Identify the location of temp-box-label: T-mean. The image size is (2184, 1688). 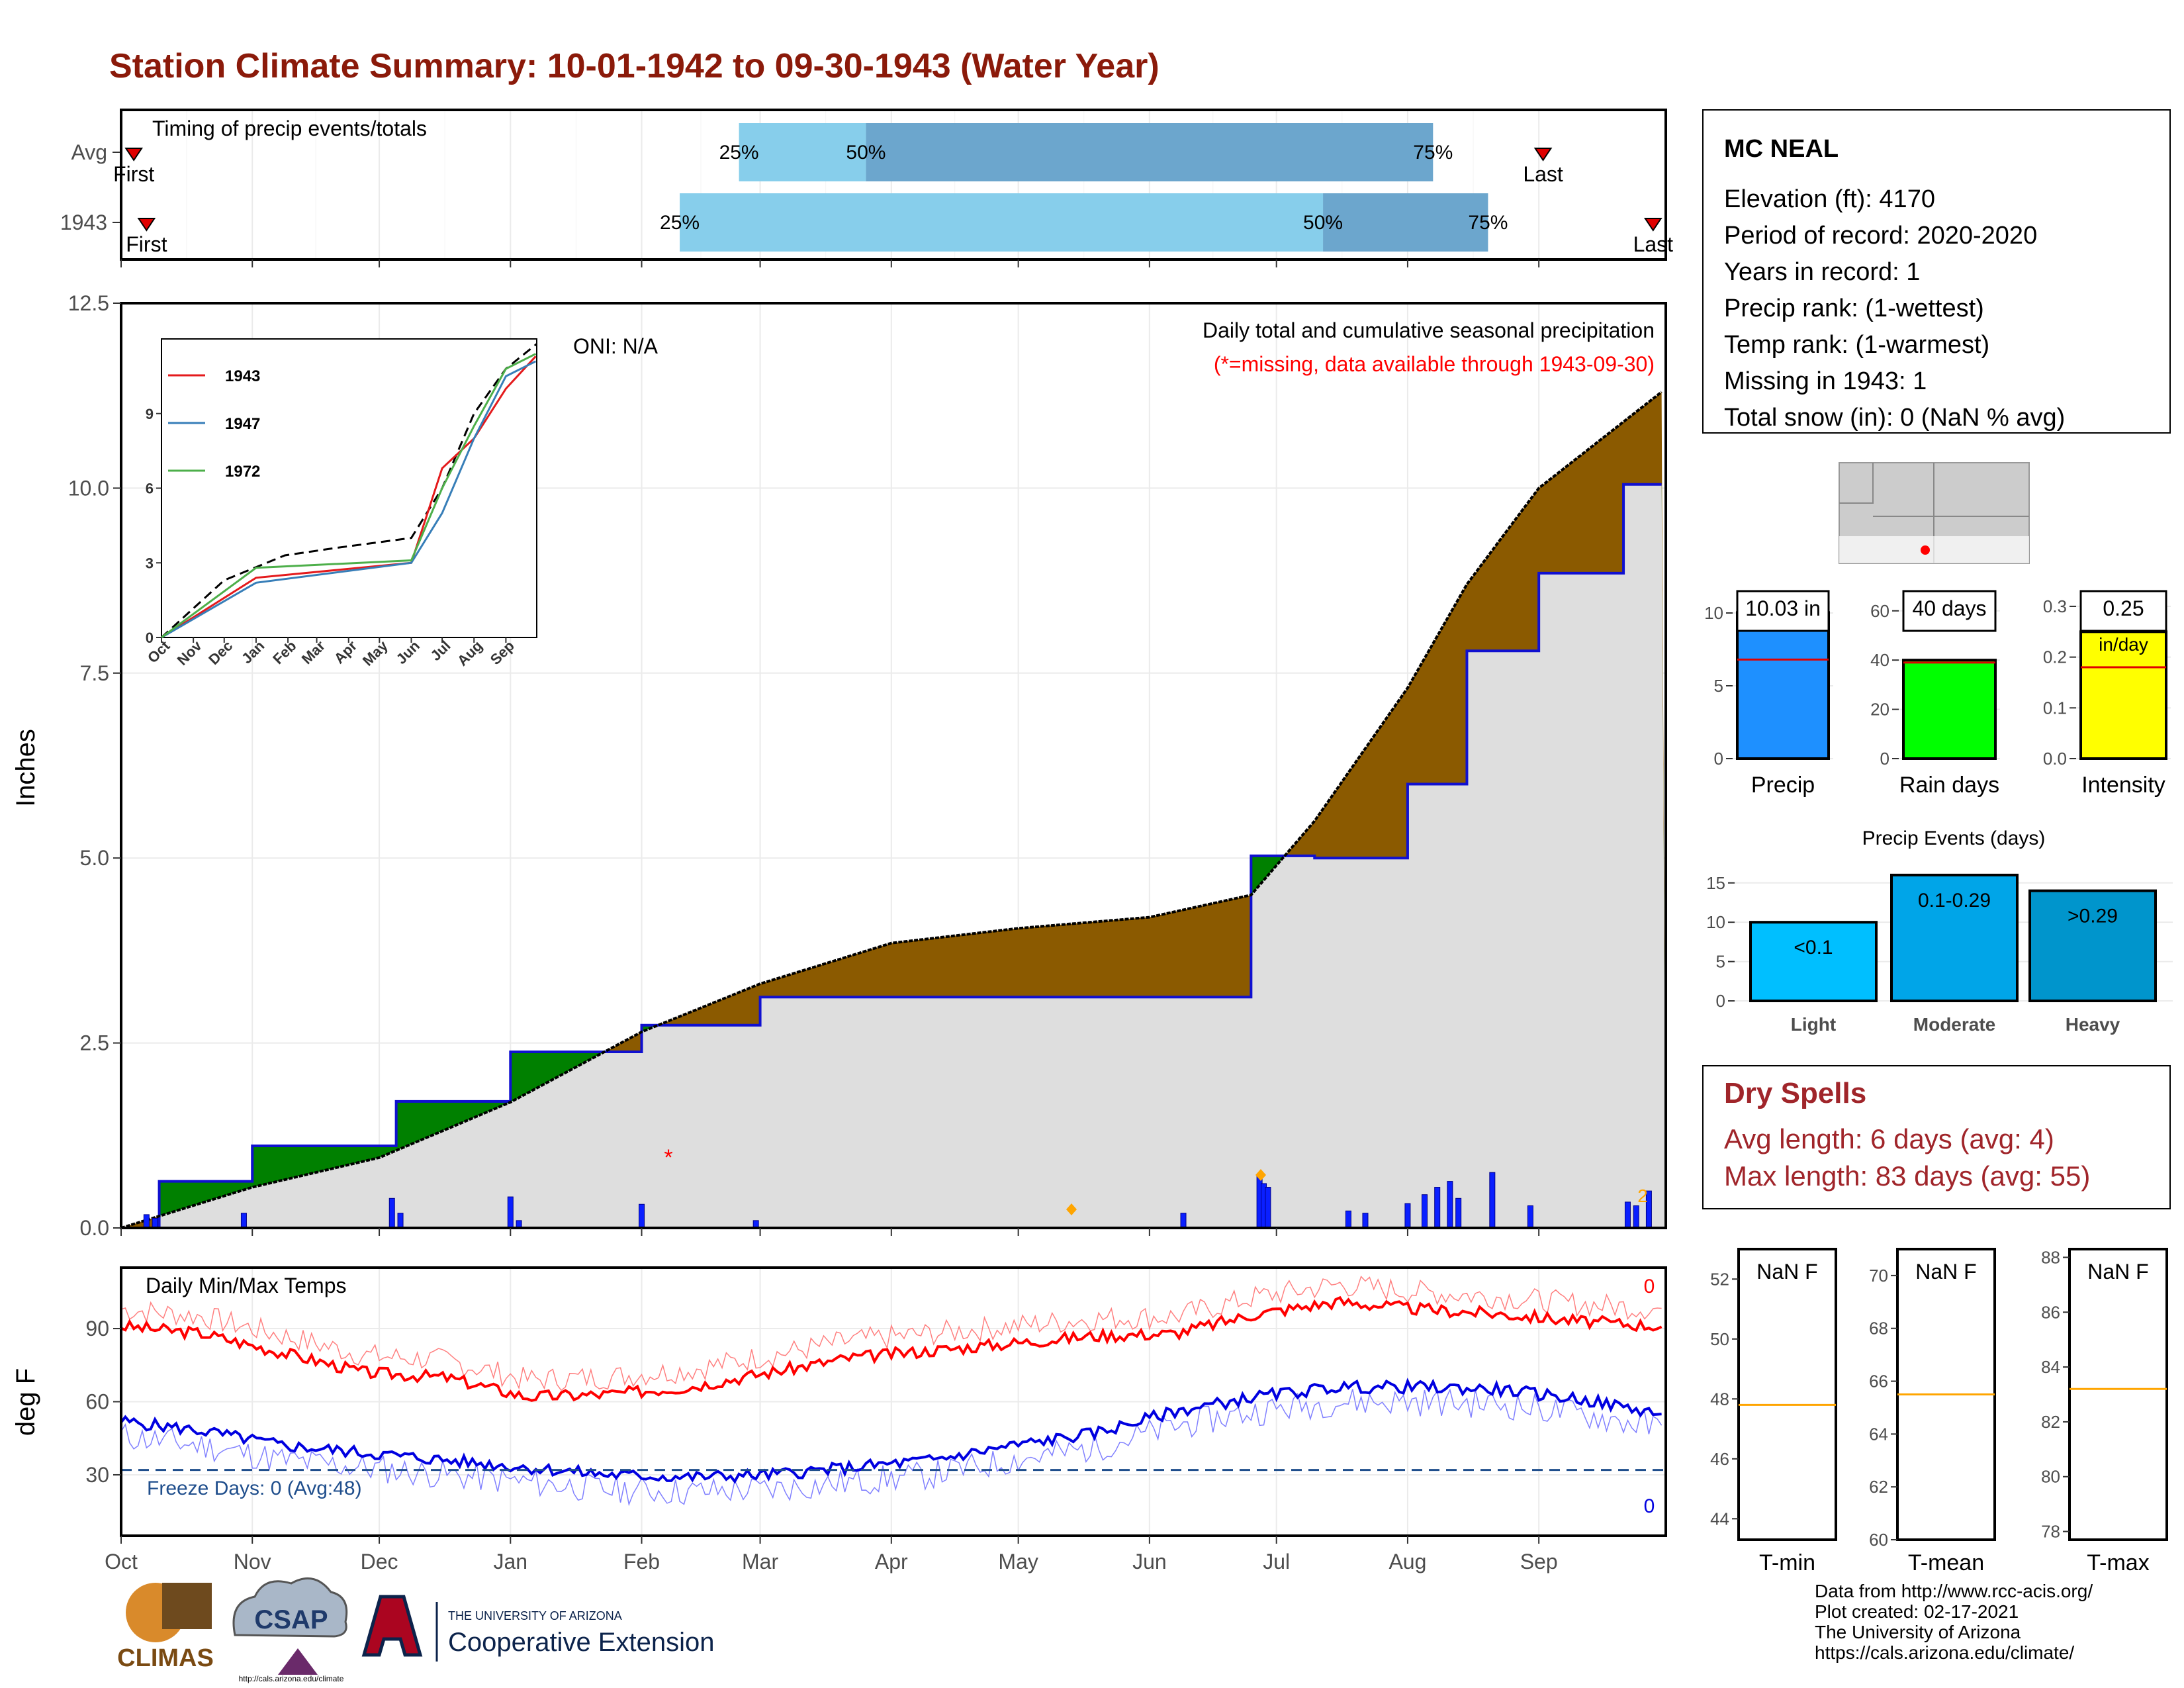
(1946, 1562).